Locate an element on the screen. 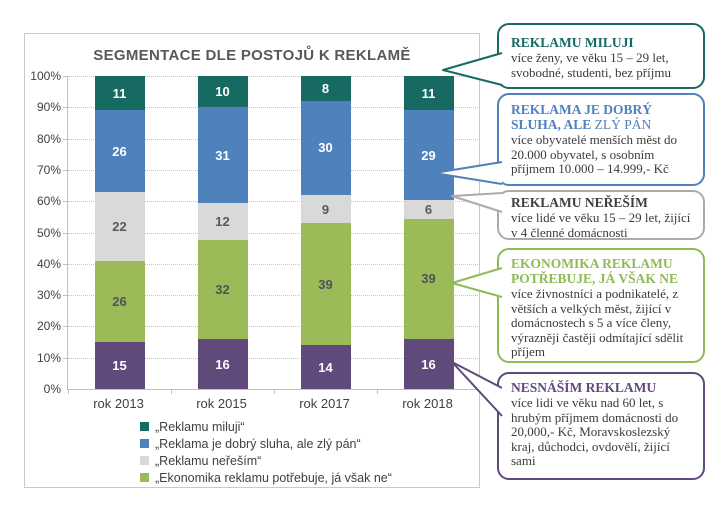 The height and width of the screenshot is (506, 712). legend-item: „Reklama je dobrý sluha, ale zlý pán“ is located at coordinates (266, 443).